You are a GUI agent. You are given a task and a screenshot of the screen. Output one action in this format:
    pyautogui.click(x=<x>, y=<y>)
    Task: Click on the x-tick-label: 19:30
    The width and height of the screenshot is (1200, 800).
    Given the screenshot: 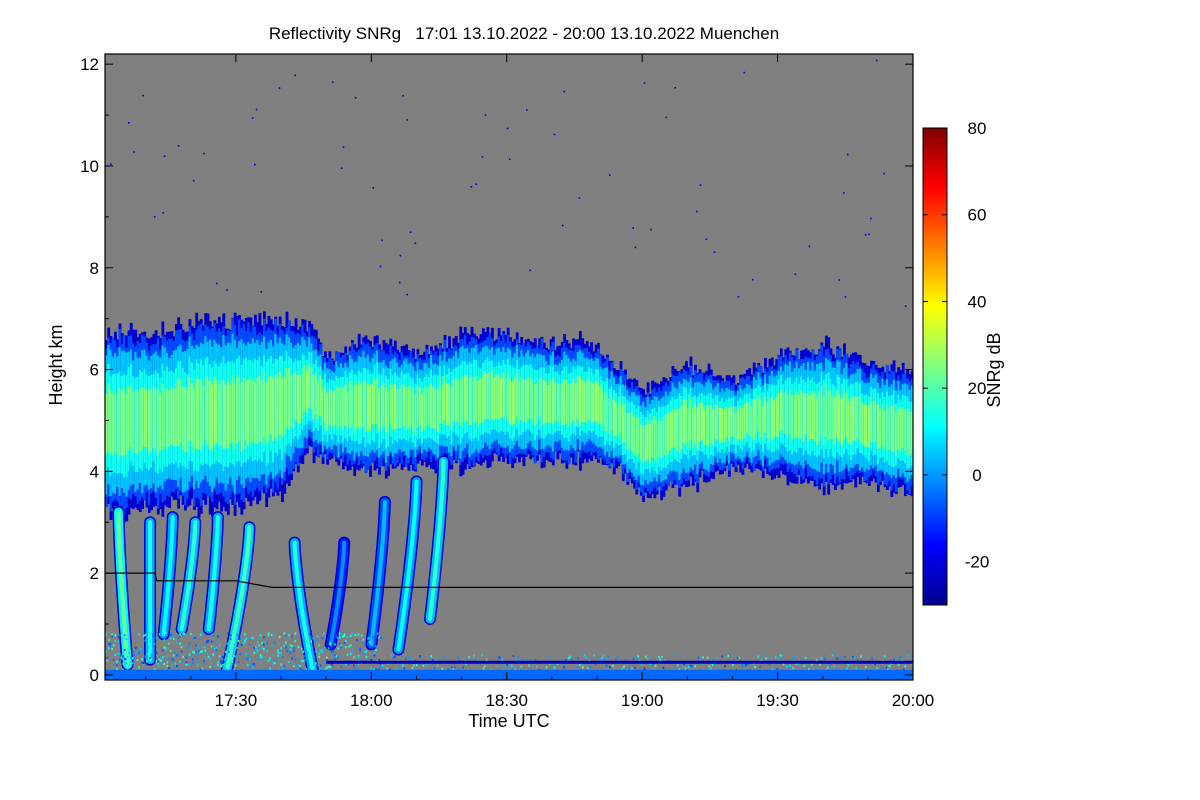 What is the action you would take?
    pyautogui.click(x=777, y=700)
    